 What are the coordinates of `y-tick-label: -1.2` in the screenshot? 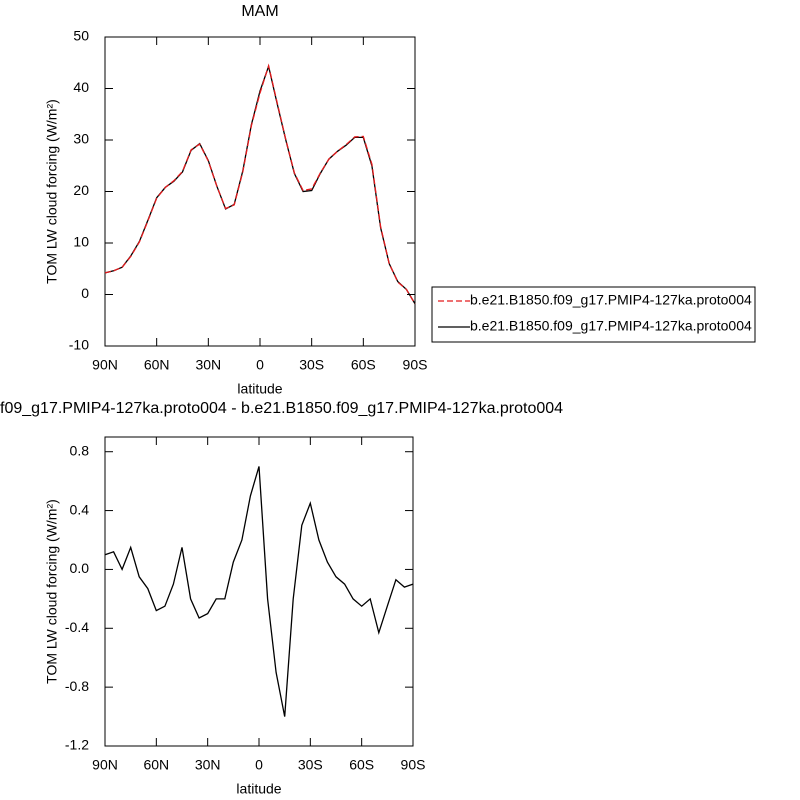 It's located at (77, 745).